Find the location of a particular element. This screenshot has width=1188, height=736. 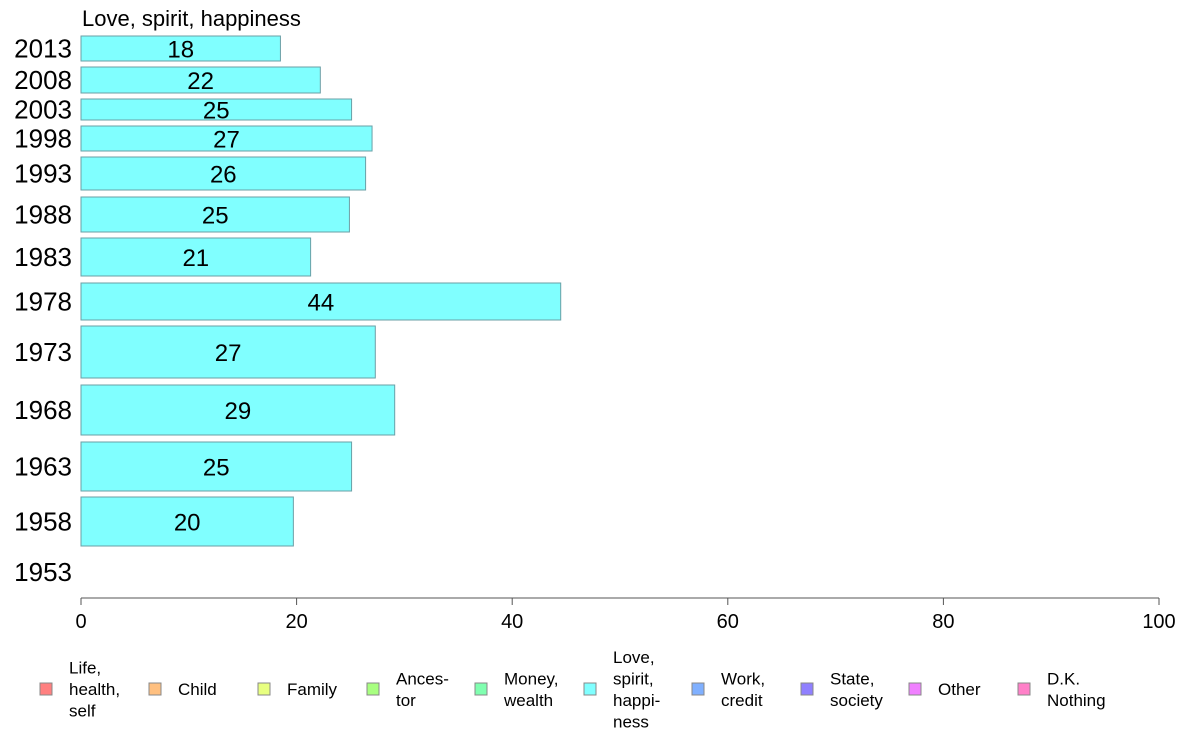

legend-label: self is located at coordinates (82, 711).